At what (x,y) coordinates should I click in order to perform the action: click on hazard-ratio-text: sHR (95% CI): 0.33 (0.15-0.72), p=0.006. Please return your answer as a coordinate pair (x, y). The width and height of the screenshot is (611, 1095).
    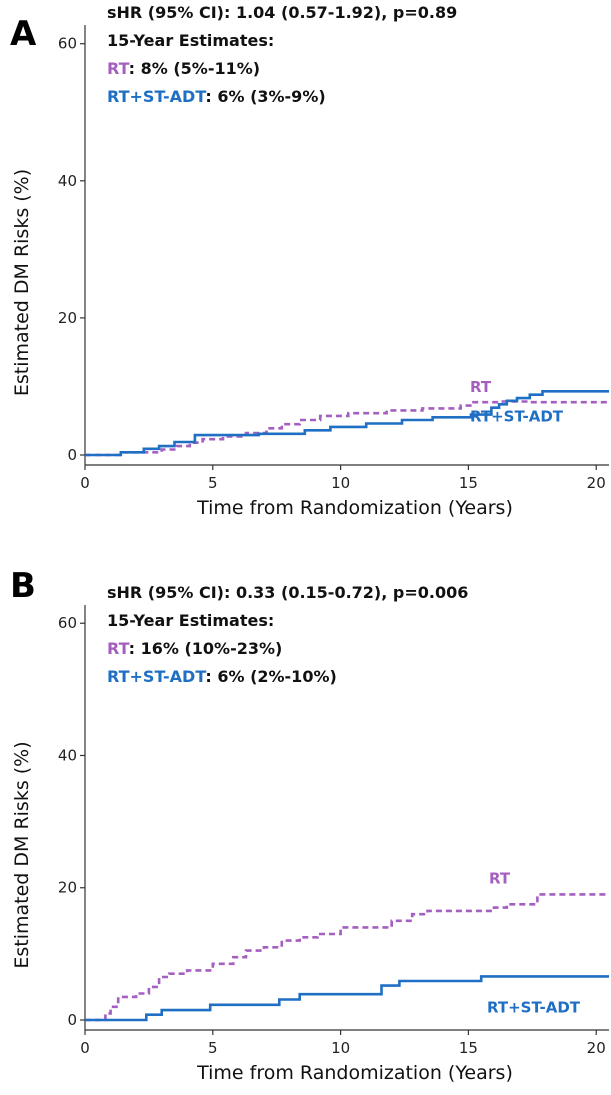
    Looking at the image, I should click on (287, 592).